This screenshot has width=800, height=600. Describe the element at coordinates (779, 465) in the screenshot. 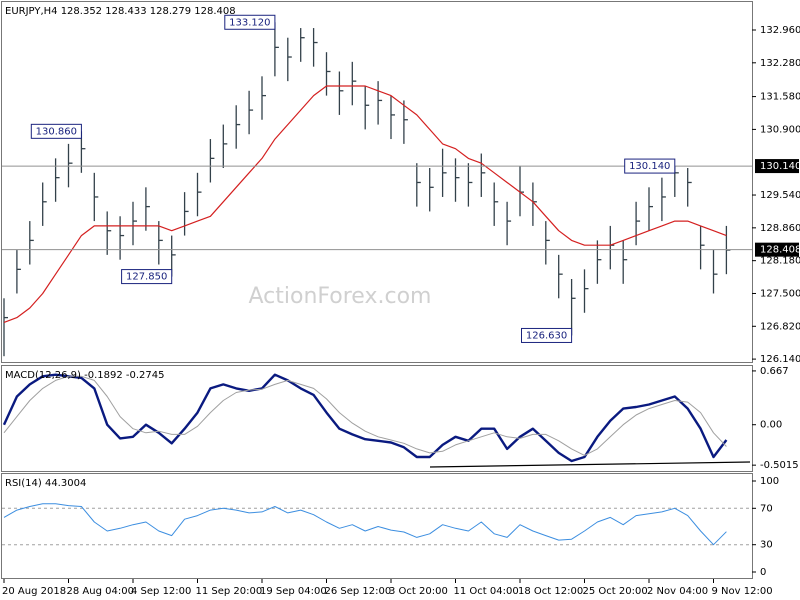

I see `y-tick-label: -0.5015` at that location.